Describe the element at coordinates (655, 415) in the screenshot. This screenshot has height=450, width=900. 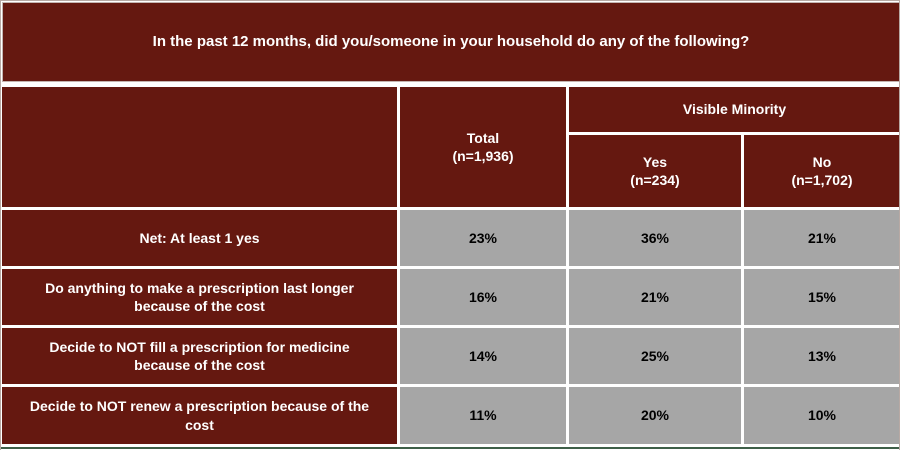
I see `yes-value-cell: 20%` at that location.